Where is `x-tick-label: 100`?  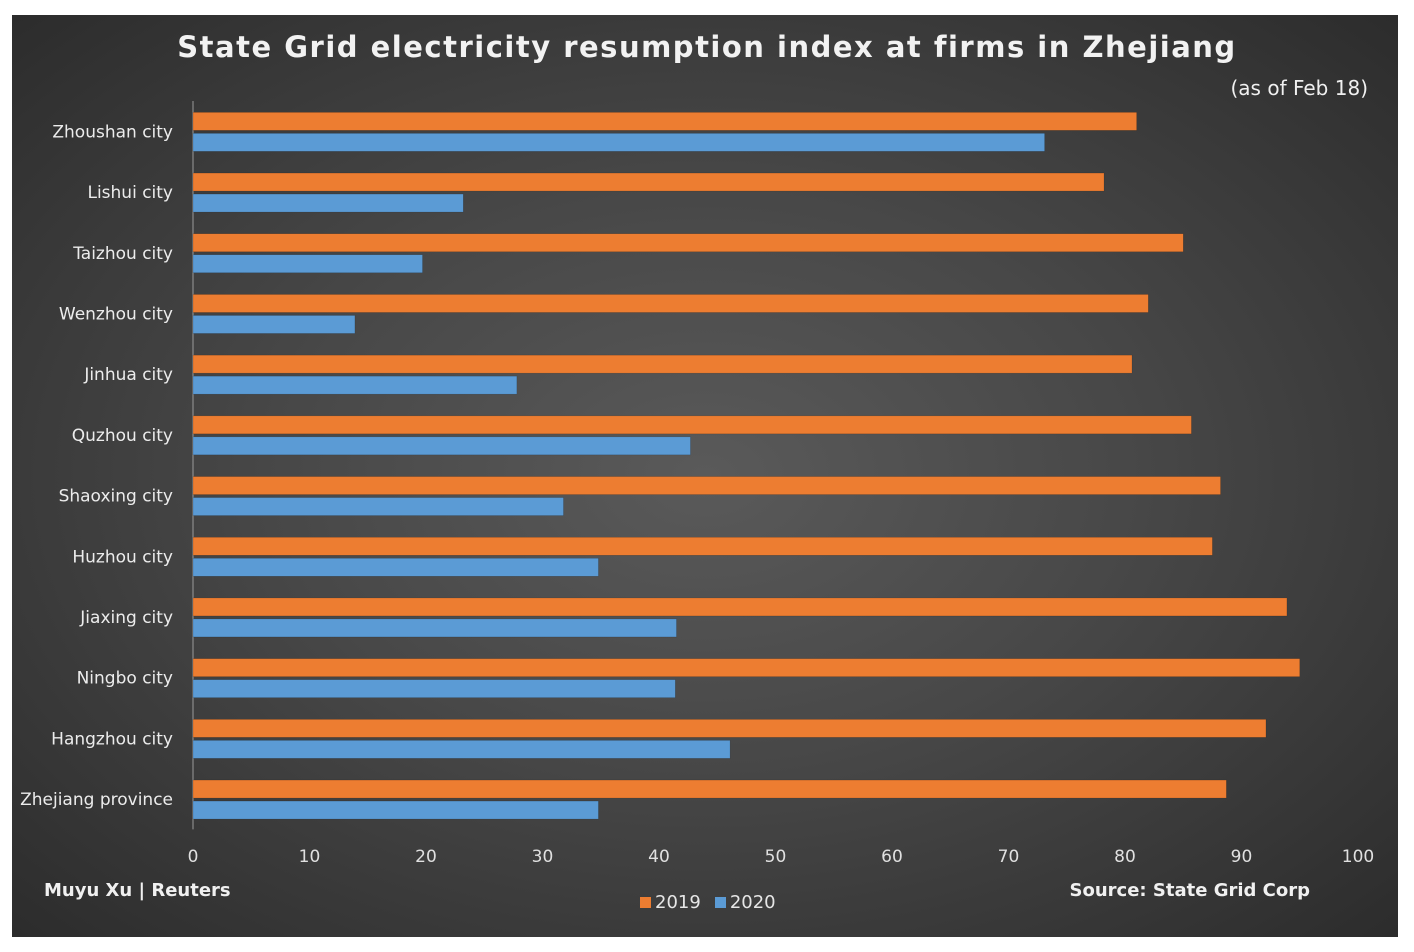 x-tick-label: 100 is located at coordinates (1358, 857).